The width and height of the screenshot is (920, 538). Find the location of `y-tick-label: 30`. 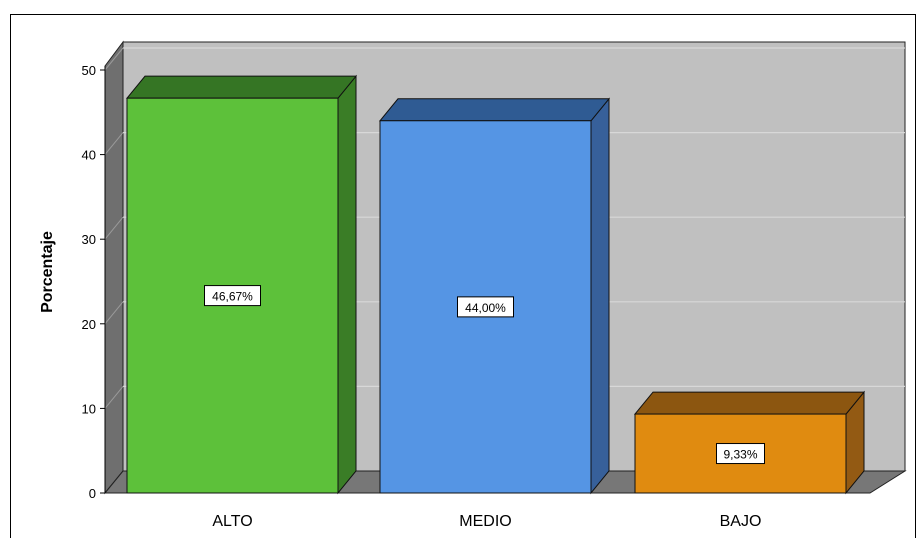

y-tick-label: 30 is located at coordinates (89, 239).